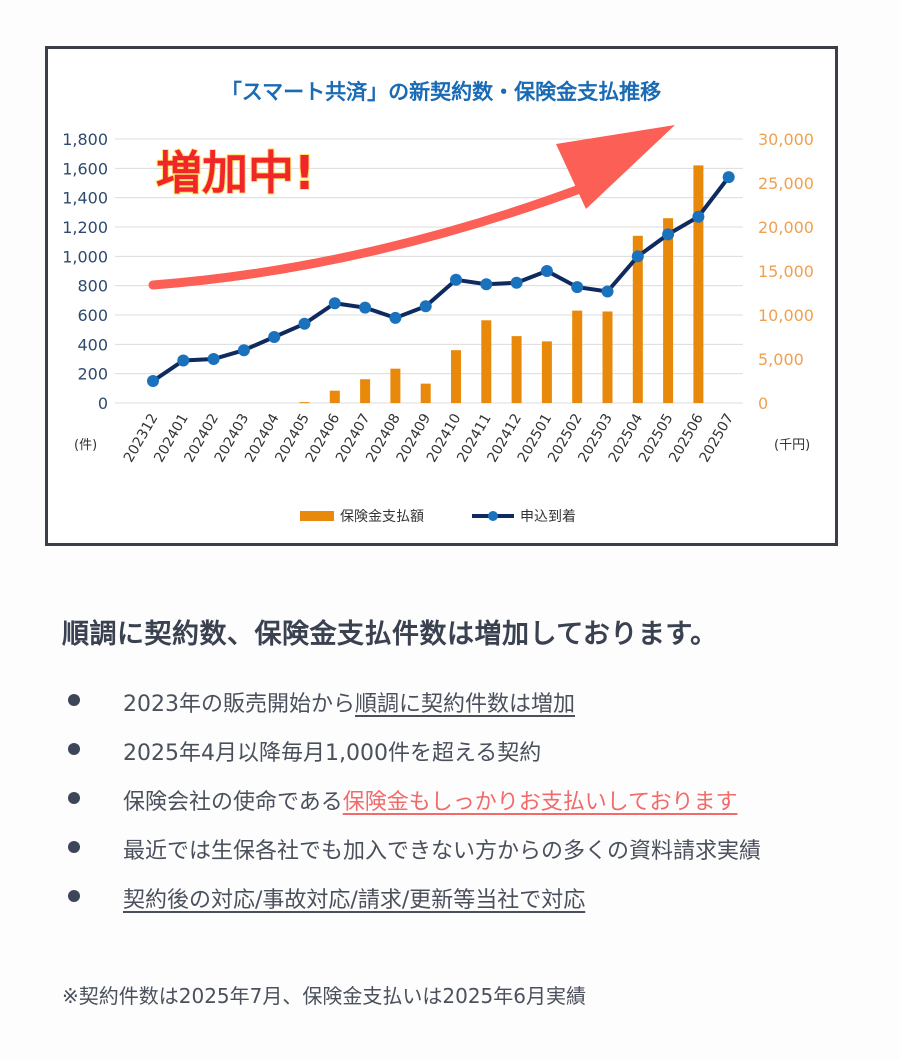 The image size is (900, 1060). I want to click on left-tick-label: 400, so click(92, 344).